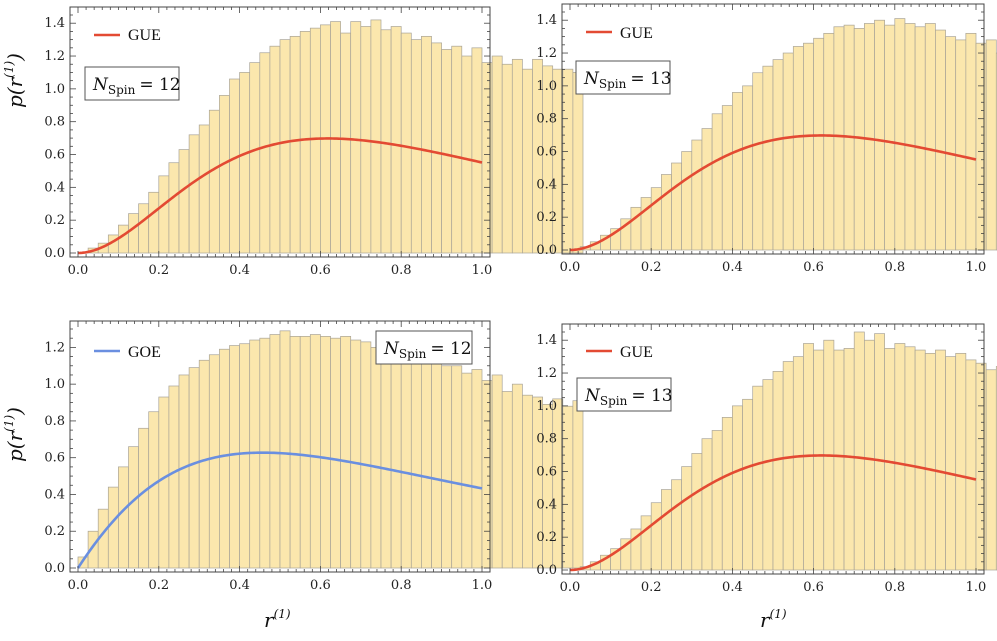 This screenshot has width=997, height=641. What do you see at coordinates (546, 537) in the screenshot?
I see `y-tick-label: 0.2` at bounding box center [546, 537].